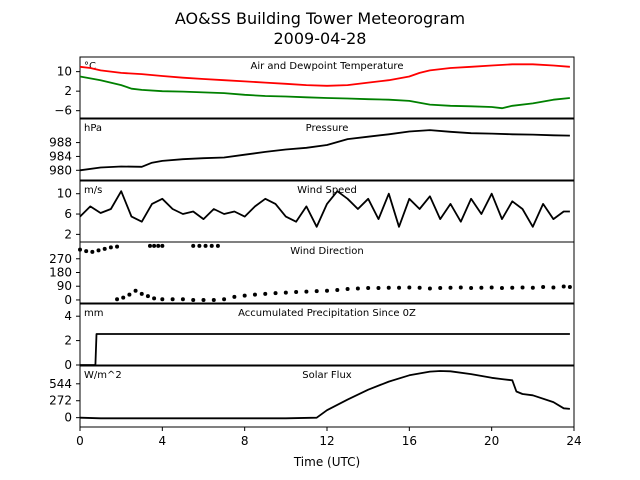  Describe the element at coordinates (245, 441) in the screenshot. I see `x-tick-label: 8` at that location.